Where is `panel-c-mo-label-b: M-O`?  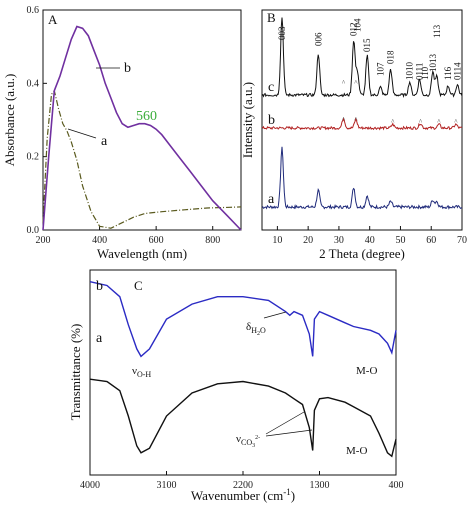
panel-c-mo-label-b: M-O is located at coordinates (366, 371).